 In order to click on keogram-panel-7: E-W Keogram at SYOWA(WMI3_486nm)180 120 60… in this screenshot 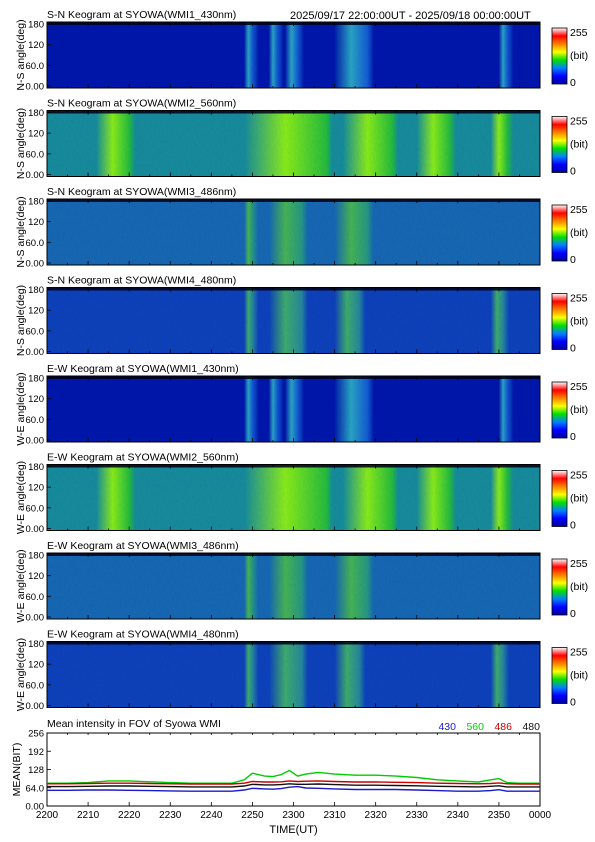, I will do `click(301, 582)`.